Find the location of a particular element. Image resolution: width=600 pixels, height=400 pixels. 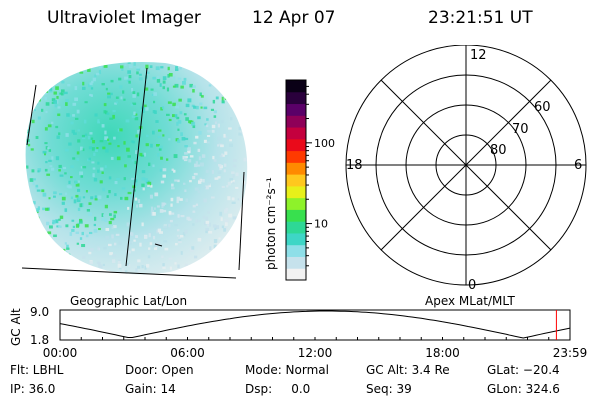

x-tick-label: 18:00 is located at coordinates (442, 353).